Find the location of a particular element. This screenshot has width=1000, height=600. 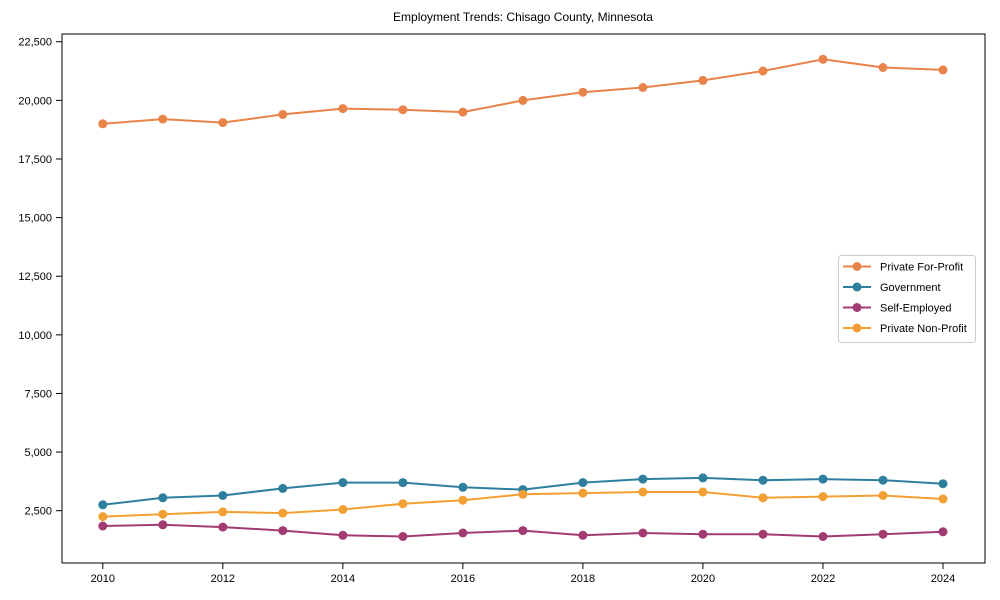

data-point-government-2014 is located at coordinates (343, 483).